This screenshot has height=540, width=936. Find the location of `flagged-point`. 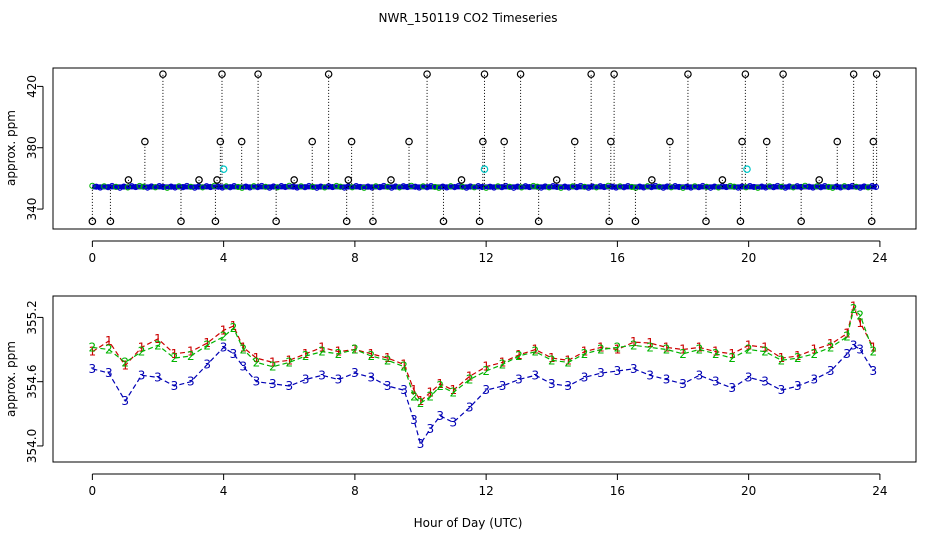

flagged-point is located at coordinates (223, 169).